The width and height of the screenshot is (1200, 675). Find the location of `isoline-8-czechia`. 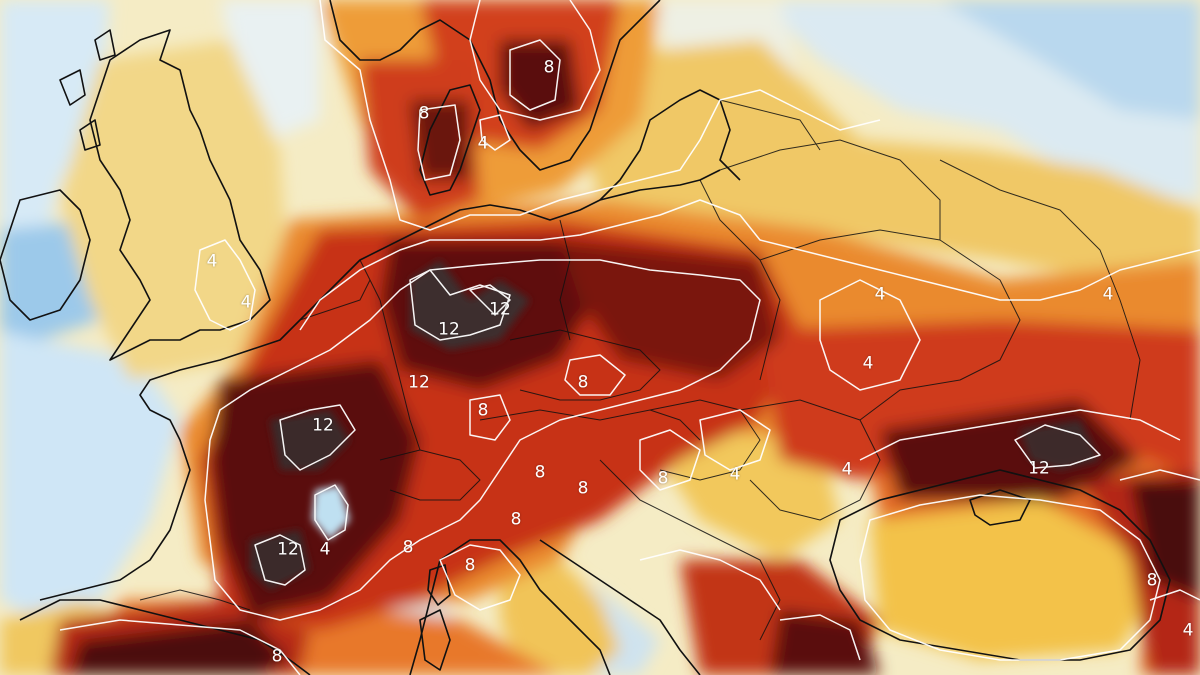

isoline-8-czechia is located at coordinates (595, 375).